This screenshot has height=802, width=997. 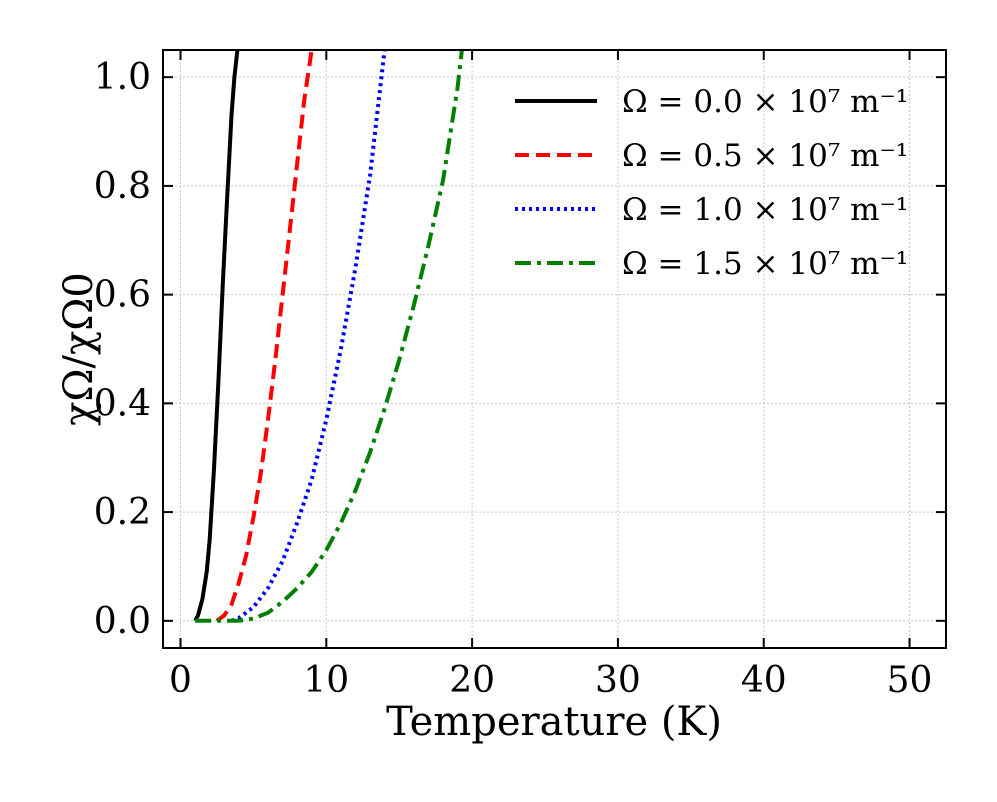 I want to click on y-axis-title: χΩ/χΩ0, so click(x=79, y=349).